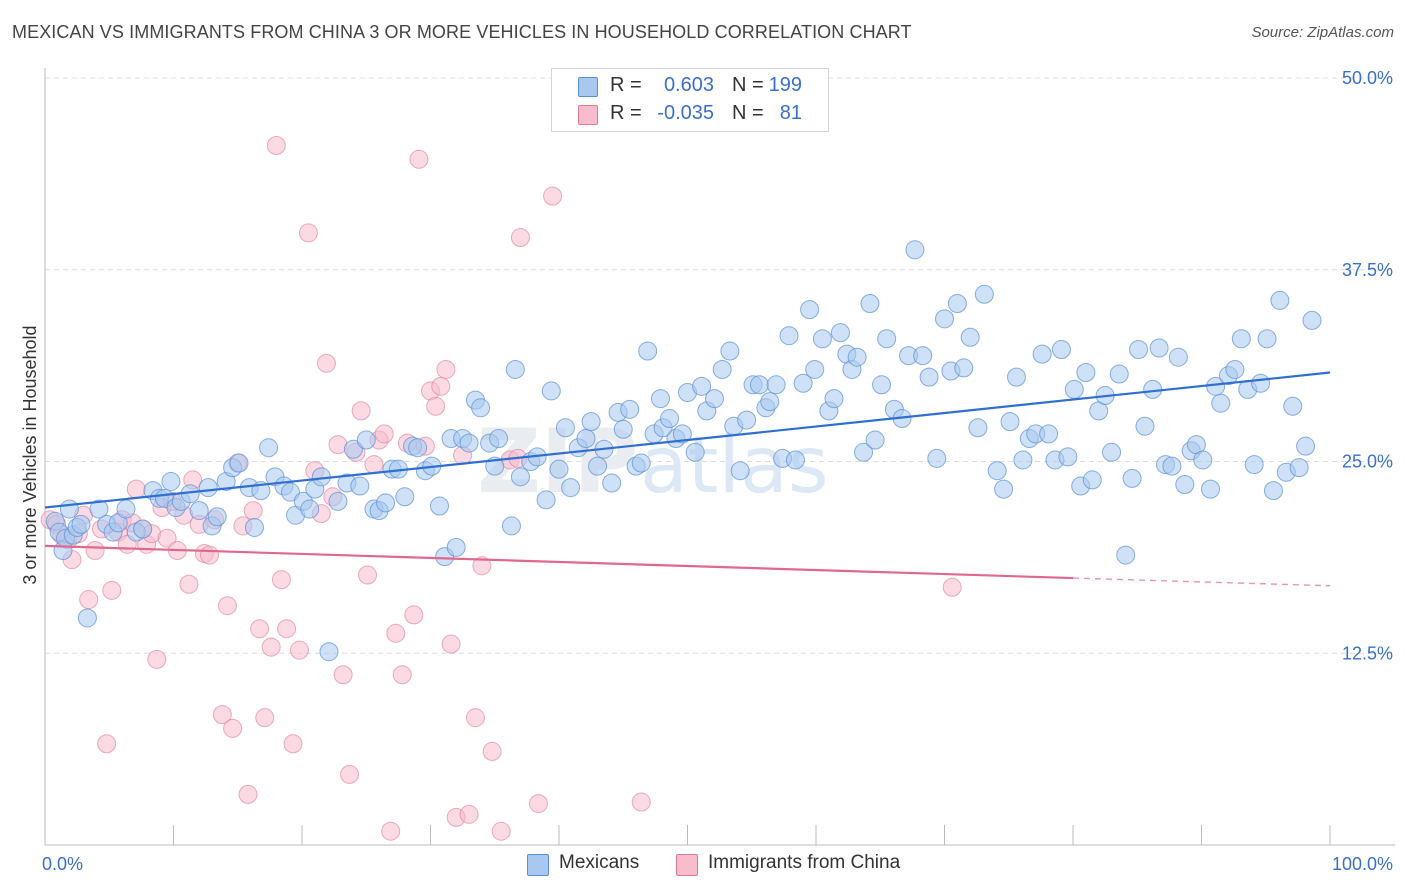  What do you see at coordinates (30, 454) in the screenshot?
I see `y-axis-label: 3 or more Vehicles in Household` at bounding box center [30, 454].